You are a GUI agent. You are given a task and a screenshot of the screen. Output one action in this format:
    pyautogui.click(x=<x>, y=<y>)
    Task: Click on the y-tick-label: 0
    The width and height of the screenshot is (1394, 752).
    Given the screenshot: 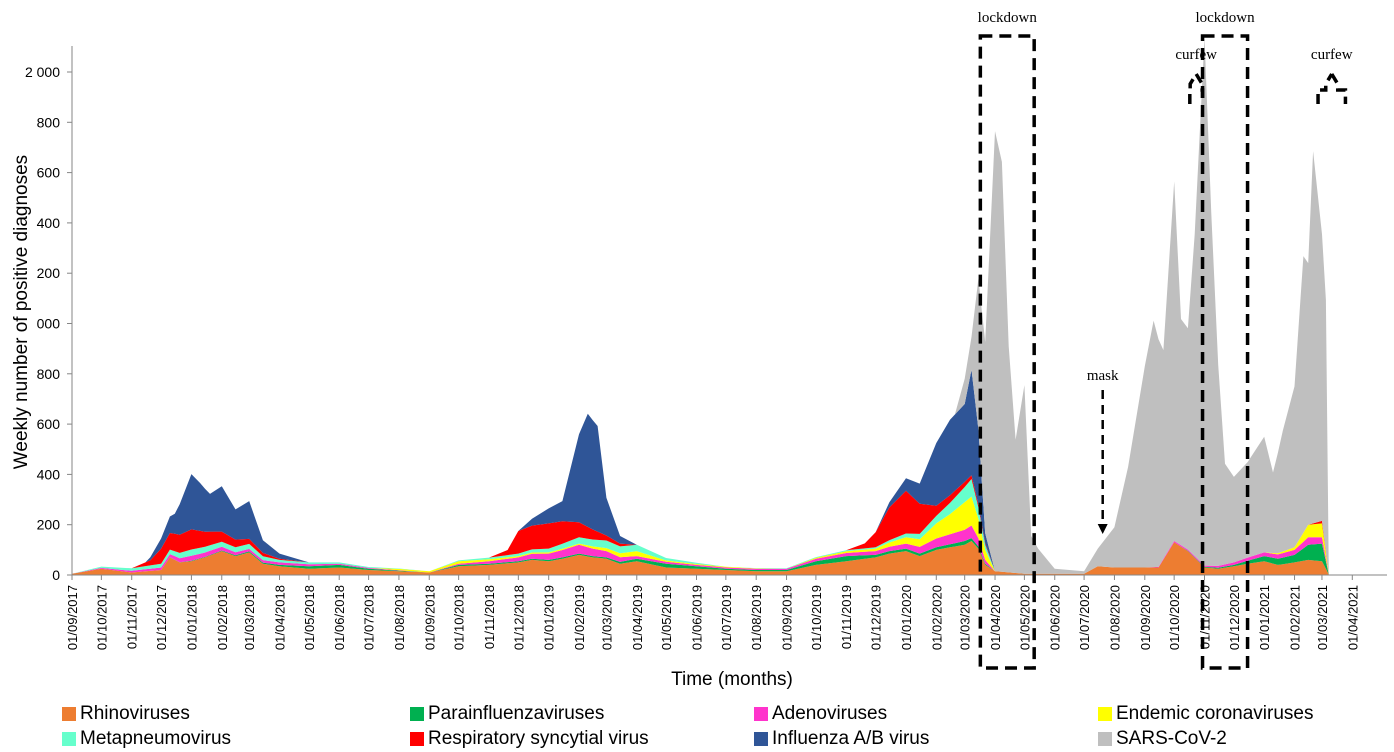 What is the action you would take?
    pyautogui.click(x=56, y=575)
    